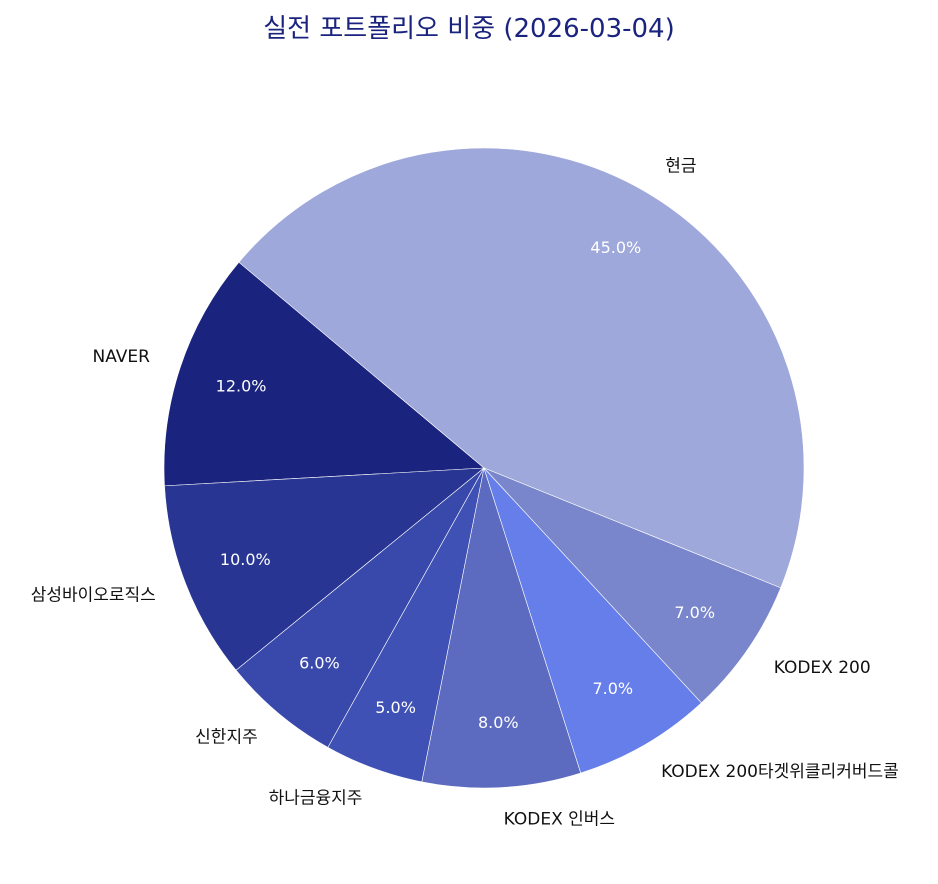 The image size is (938, 884). What do you see at coordinates (241, 386) in the screenshot?
I see `slice-percent-label: 12.0%` at bounding box center [241, 386].